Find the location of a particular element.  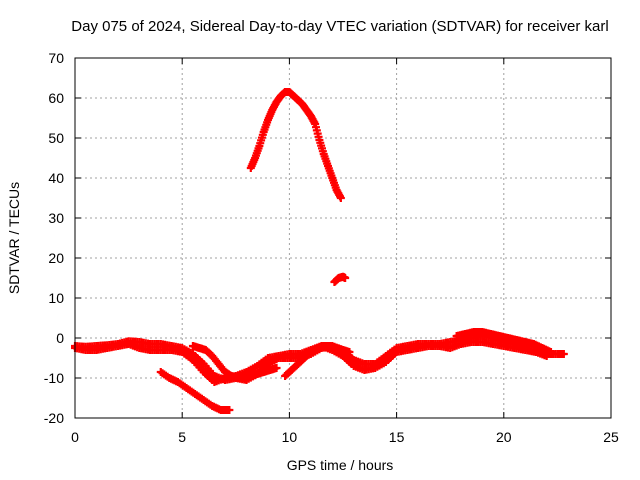

x-tick-label: 20 is located at coordinates (504, 437).